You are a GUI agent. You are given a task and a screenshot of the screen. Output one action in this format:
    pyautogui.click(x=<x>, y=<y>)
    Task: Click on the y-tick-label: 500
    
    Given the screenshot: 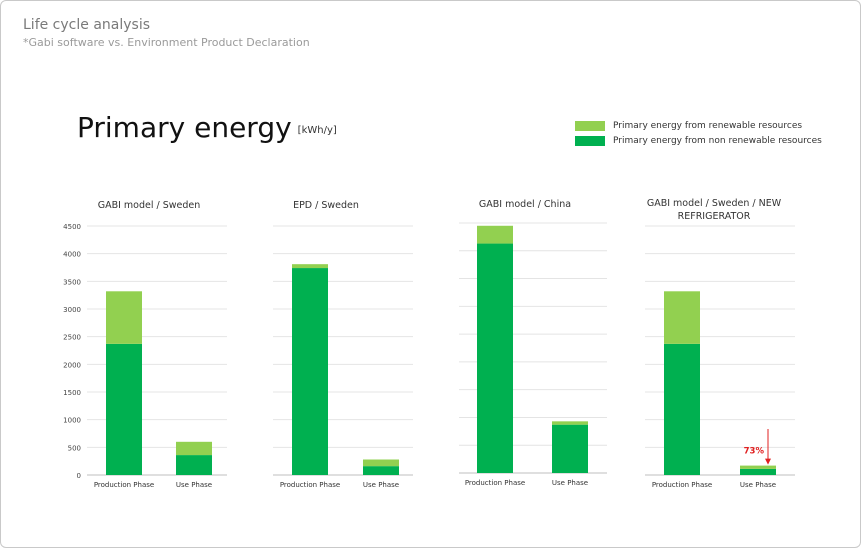 What is the action you would take?
    pyautogui.click(x=74, y=448)
    